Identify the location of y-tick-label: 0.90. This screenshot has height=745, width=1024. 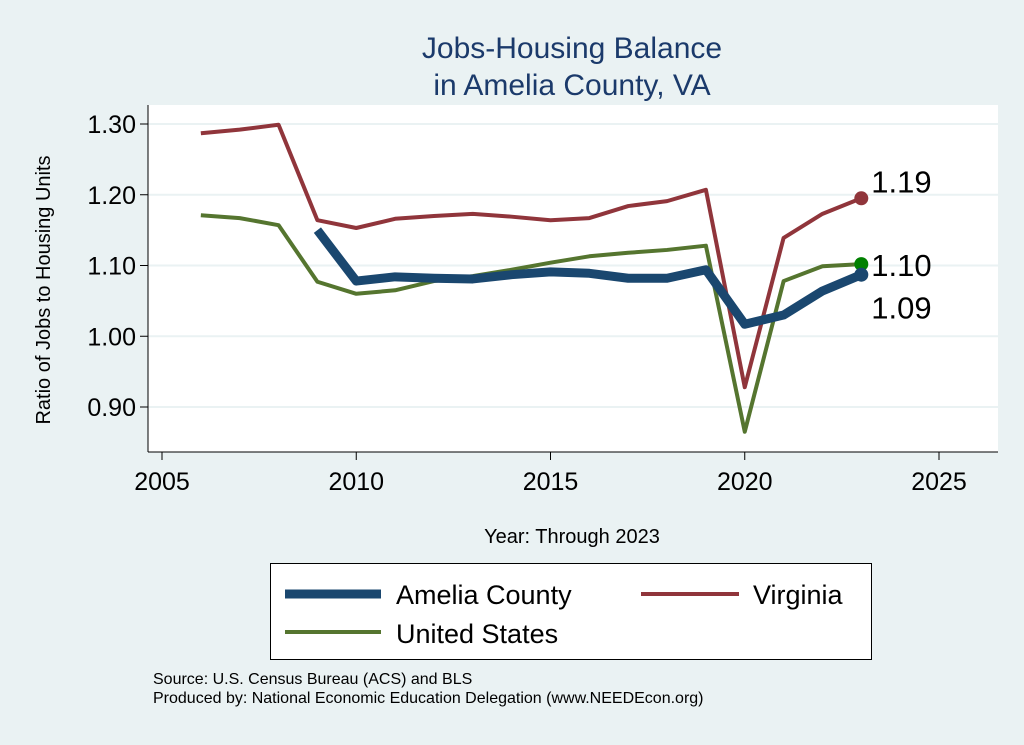
(111, 408).